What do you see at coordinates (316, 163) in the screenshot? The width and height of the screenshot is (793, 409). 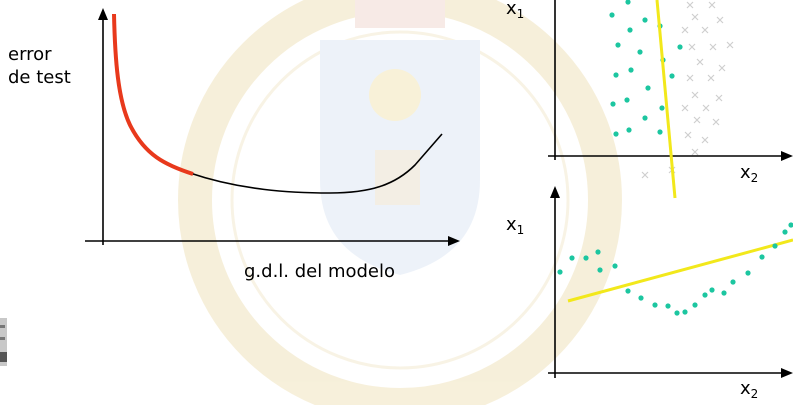 I see `test-error-curve` at bounding box center [316, 163].